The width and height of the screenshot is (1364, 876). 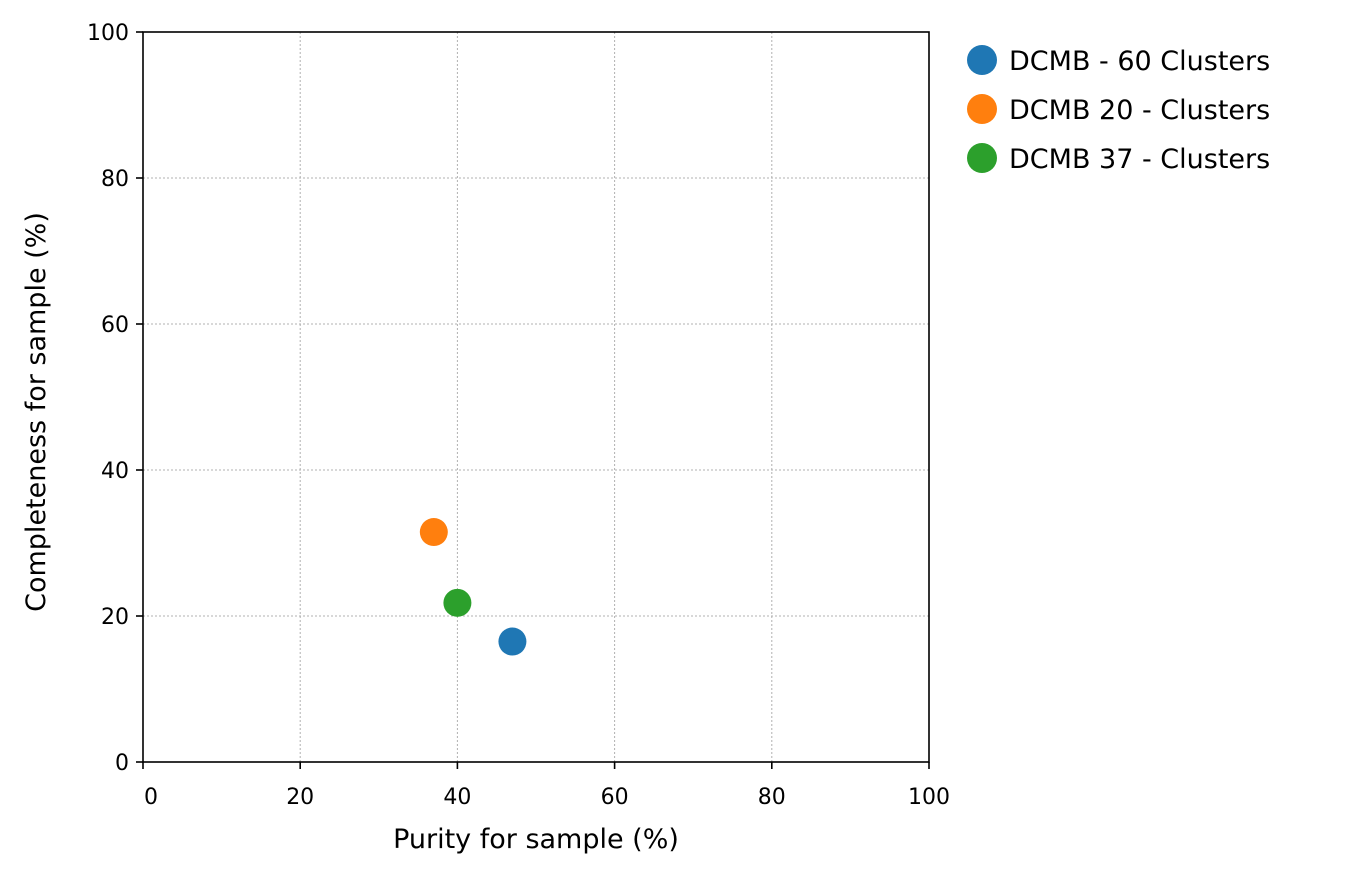 What do you see at coordinates (151, 797) in the screenshot?
I see `x-tick-label: 0` at bounding box center [151, 797].